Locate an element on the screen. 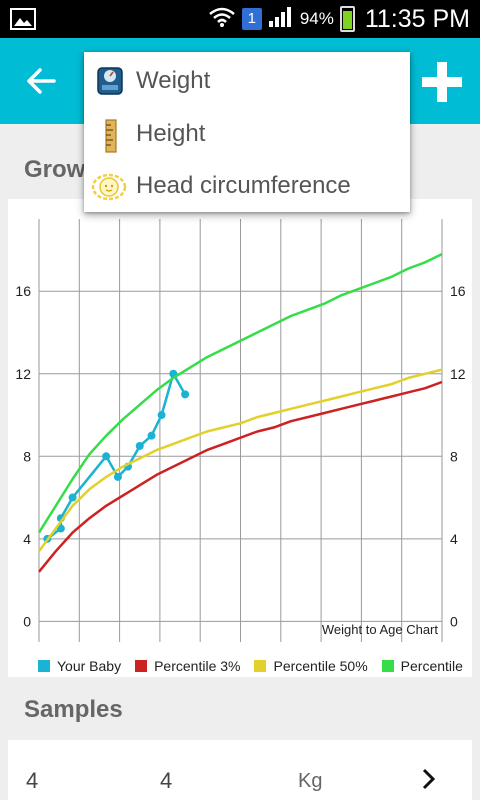 Image resolution: width=480 pixels, height=800 pixels. y-tick-label-left: 12 is located at coordinates (23, 374).